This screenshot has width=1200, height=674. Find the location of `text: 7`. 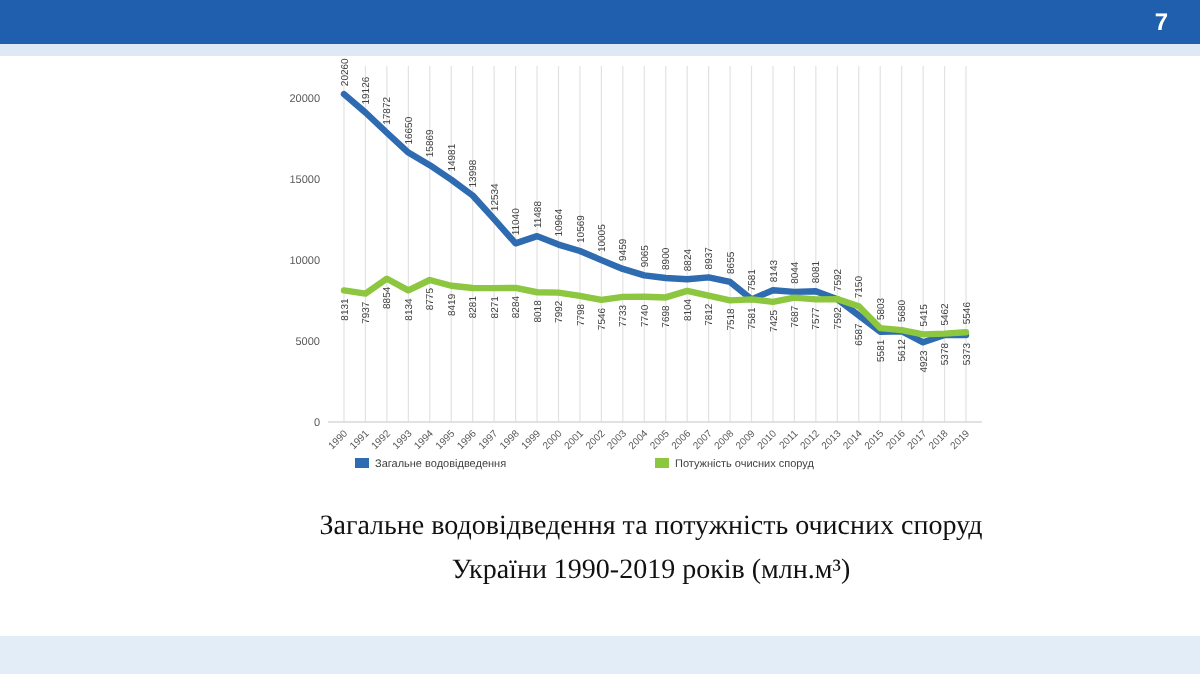

text: 7 is located at coordinates (1161, 22).